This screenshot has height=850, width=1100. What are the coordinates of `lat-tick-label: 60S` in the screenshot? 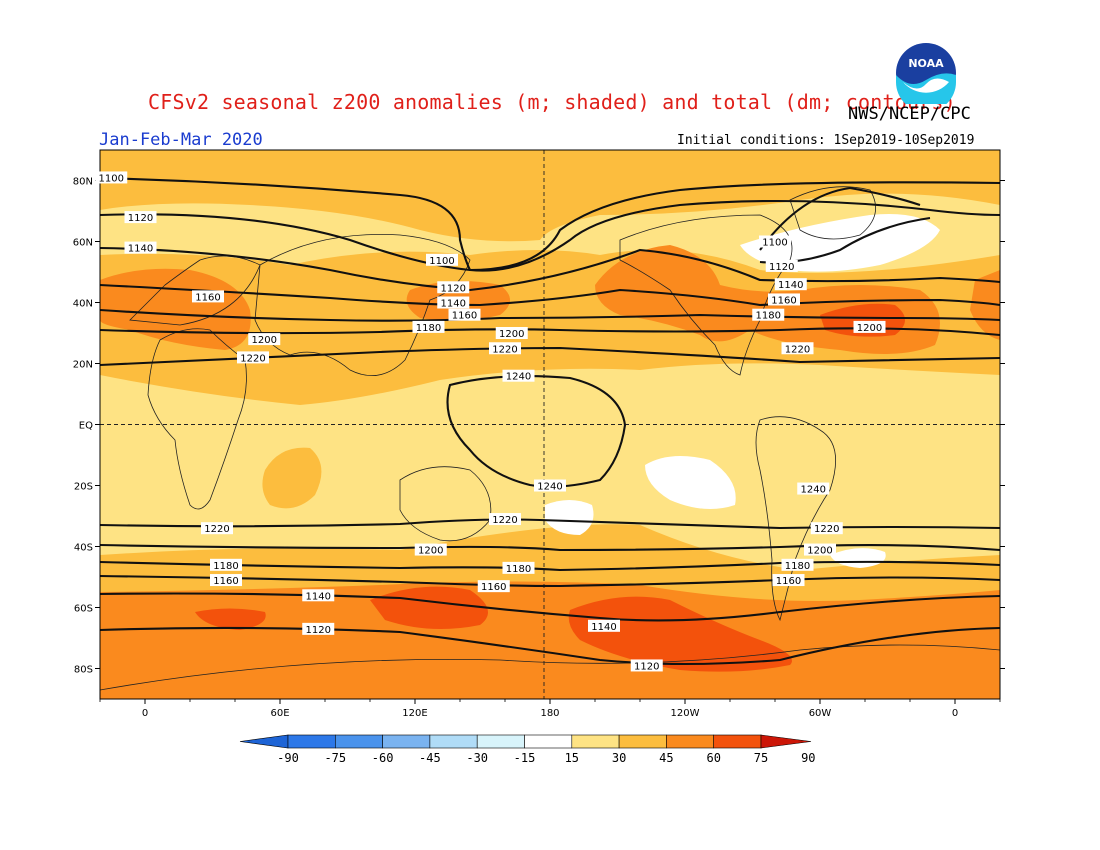 It's located at (83, 609).